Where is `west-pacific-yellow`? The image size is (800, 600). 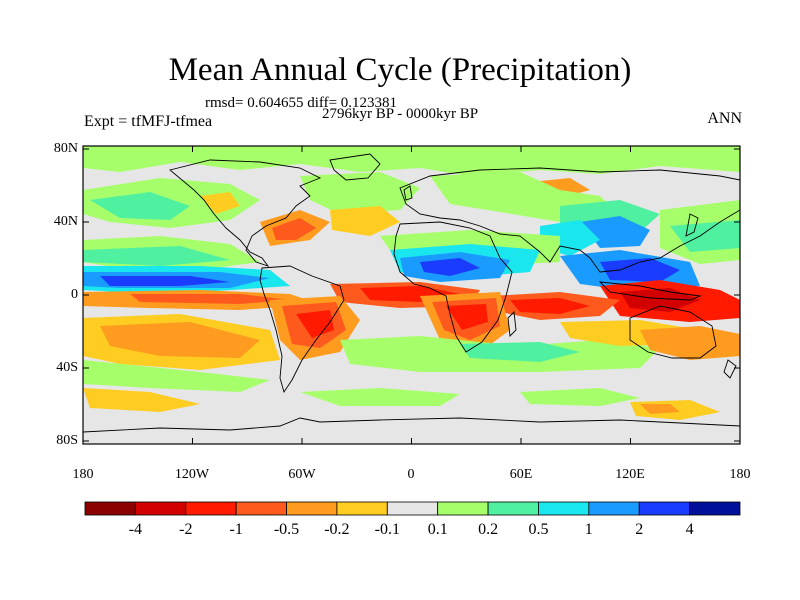
west-pacific-yellow is located at coordinates (220, 203).